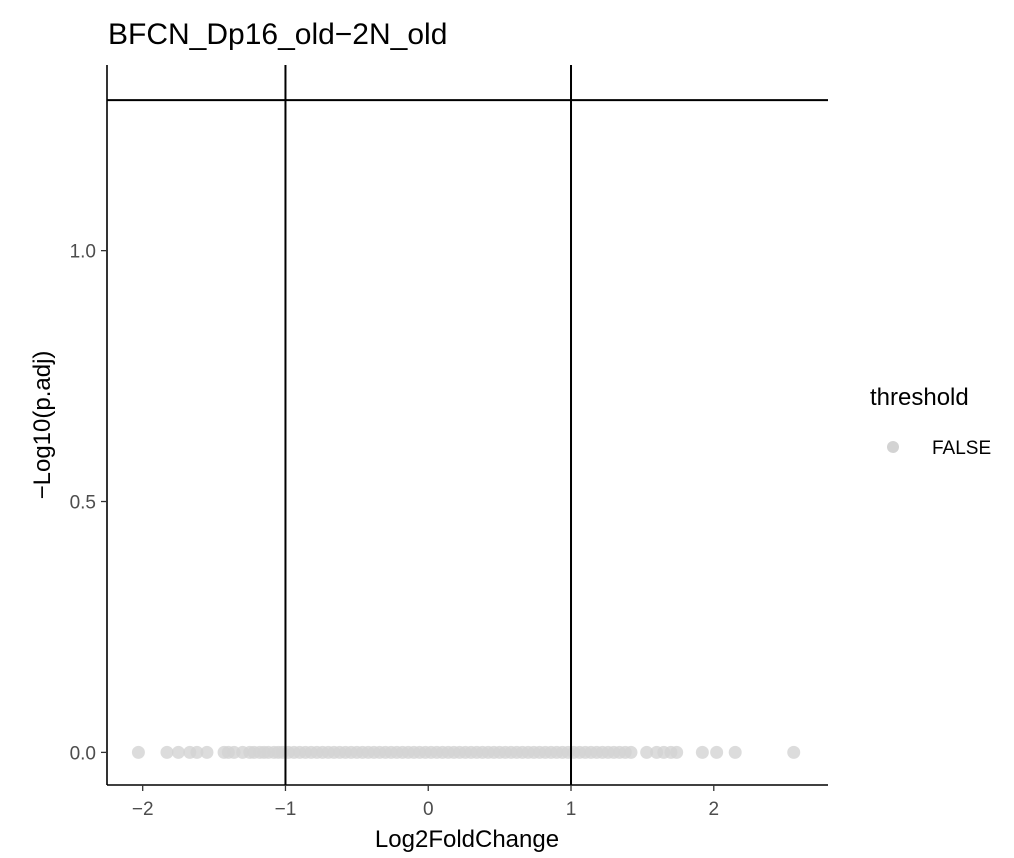 The image size is (1014, 858). I want to click on legend: threshold FALSE, so click(930, 421).